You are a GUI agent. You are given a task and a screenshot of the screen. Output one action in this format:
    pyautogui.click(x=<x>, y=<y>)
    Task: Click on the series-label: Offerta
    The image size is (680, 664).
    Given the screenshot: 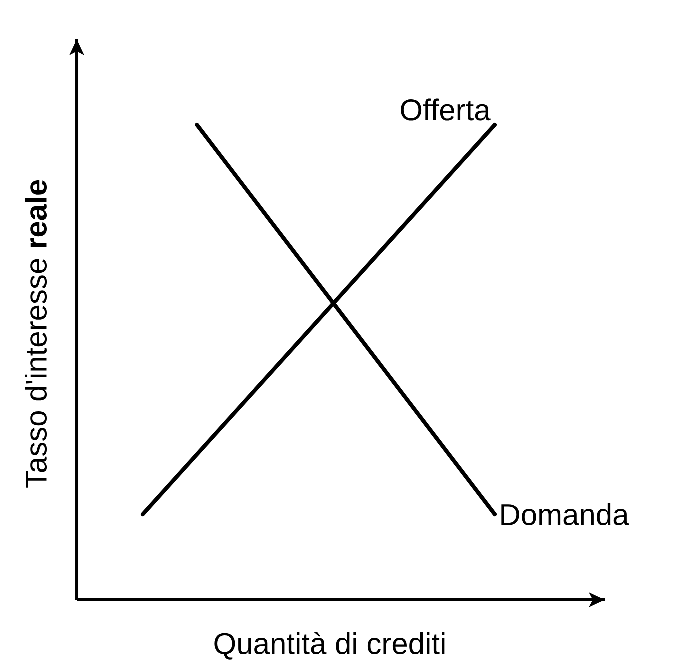 What is the action you would take?
    pyautogui.click(x=446, y=109)
    